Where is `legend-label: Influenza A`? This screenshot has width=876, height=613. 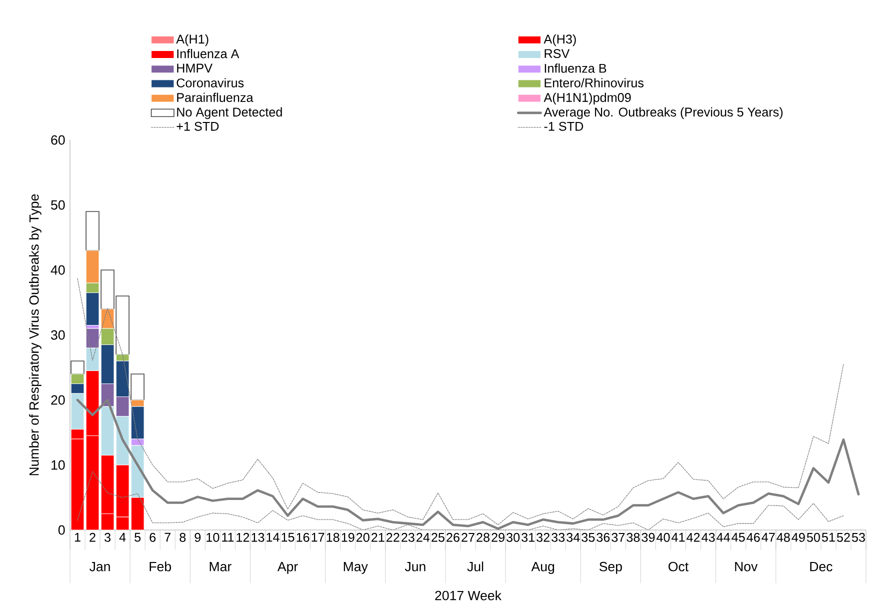
legend-label: Influenza A is located at coordinates (208, 53).